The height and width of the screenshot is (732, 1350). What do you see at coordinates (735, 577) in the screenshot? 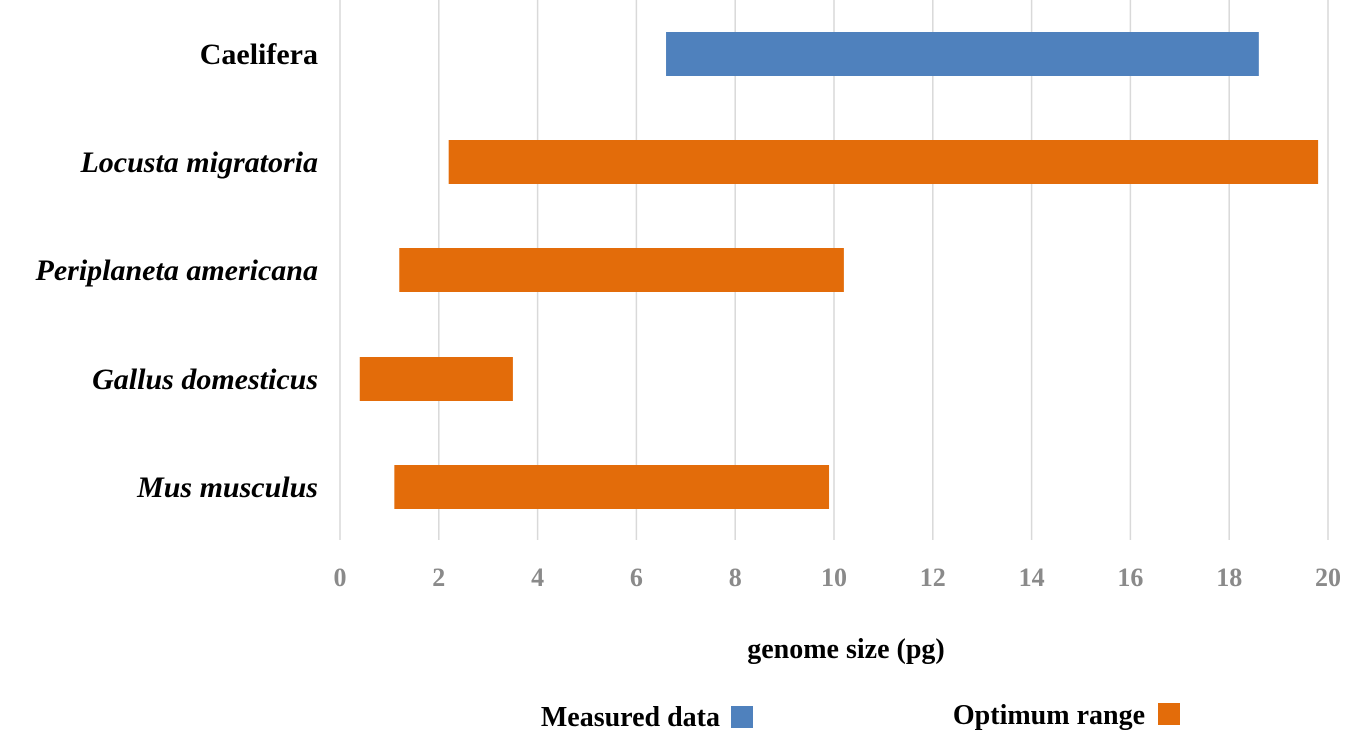
I see `x-tick-label-8: 8` at bounding box center [735, 577].